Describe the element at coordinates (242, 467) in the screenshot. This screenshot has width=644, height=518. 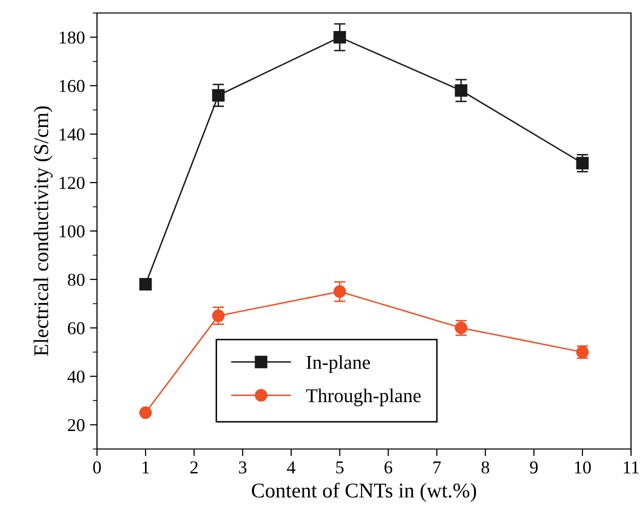
I see `x-tick-label: 3` at that location.